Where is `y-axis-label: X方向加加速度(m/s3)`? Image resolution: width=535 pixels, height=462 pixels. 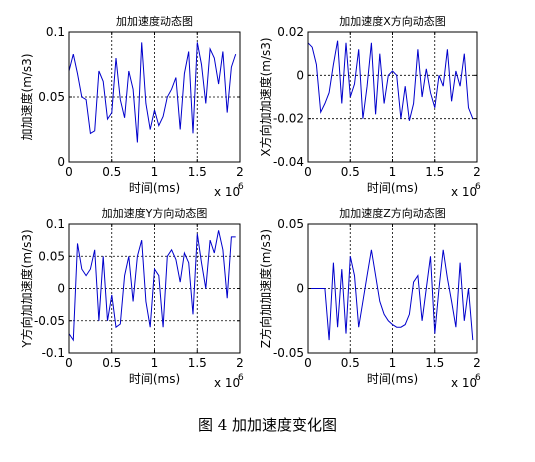 y-axis-label: X方向加加速度(m/s3) is located at coordinates (265, 96).